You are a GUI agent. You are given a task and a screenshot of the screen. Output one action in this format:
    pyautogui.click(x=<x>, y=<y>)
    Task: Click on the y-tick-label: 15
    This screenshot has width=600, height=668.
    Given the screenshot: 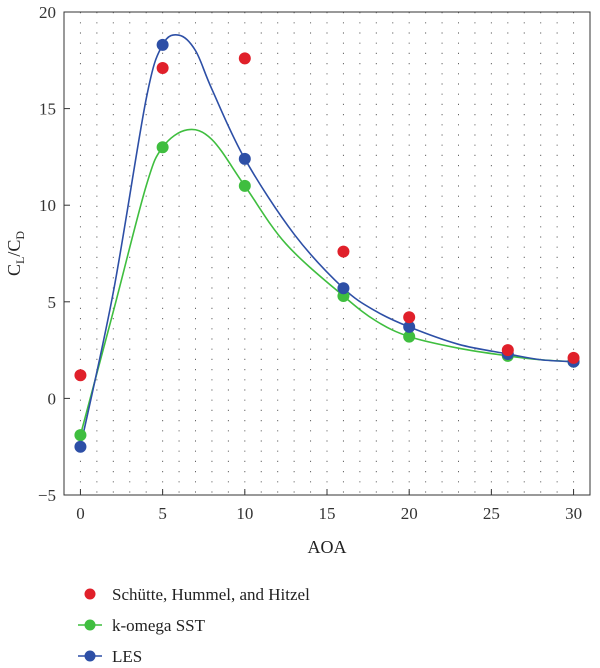 What is the action you would take?
    pyautogui.click(x=47, y=109)
    